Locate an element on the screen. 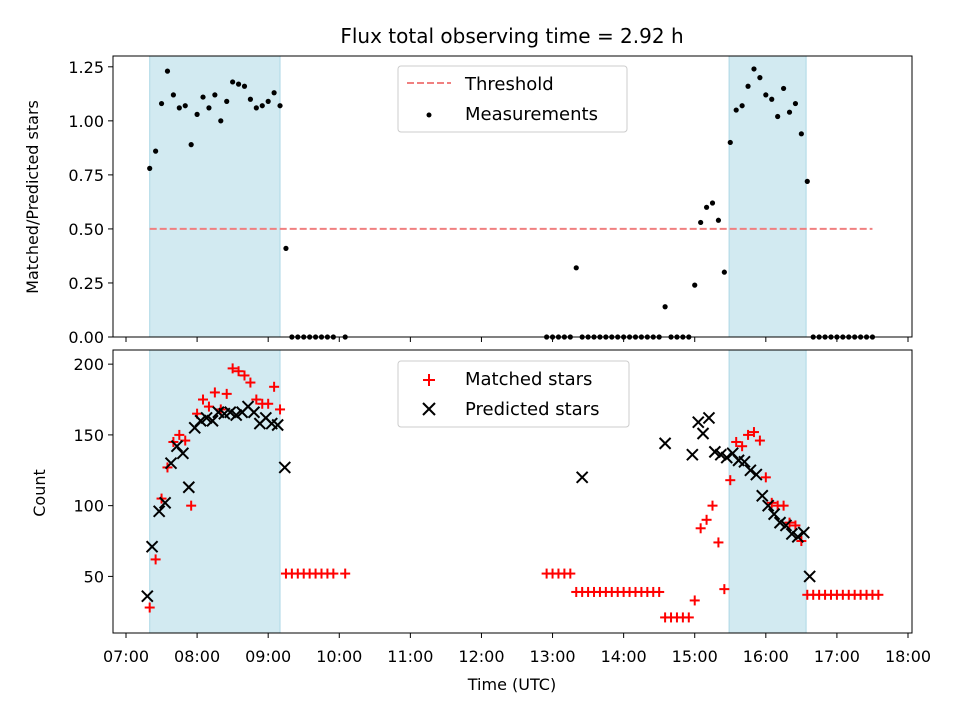 This screenshot has height=720, width=960. matched-legend-marker is located at coordinates (429, 380).